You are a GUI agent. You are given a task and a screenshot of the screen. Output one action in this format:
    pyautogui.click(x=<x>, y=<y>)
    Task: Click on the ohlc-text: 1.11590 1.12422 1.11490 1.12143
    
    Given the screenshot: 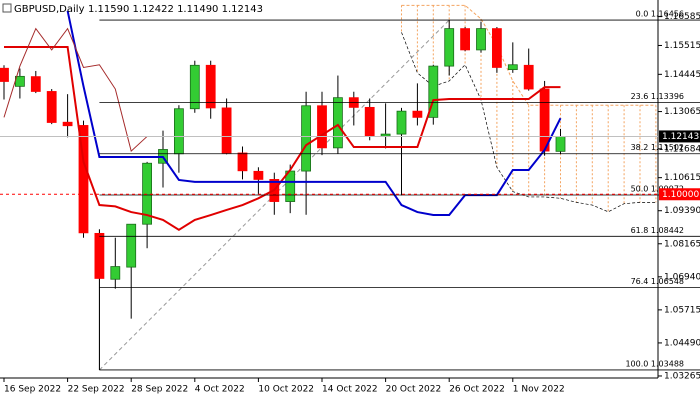 What is the action you would take?
    pyautogui.click(x=175, y=9)
    